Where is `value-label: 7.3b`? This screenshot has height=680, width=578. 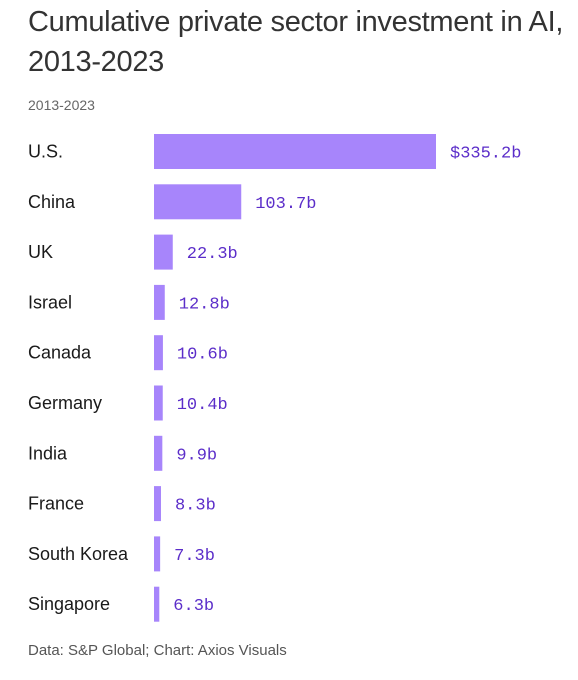 value-label: 7.3b is located at coordinates (194, 556).